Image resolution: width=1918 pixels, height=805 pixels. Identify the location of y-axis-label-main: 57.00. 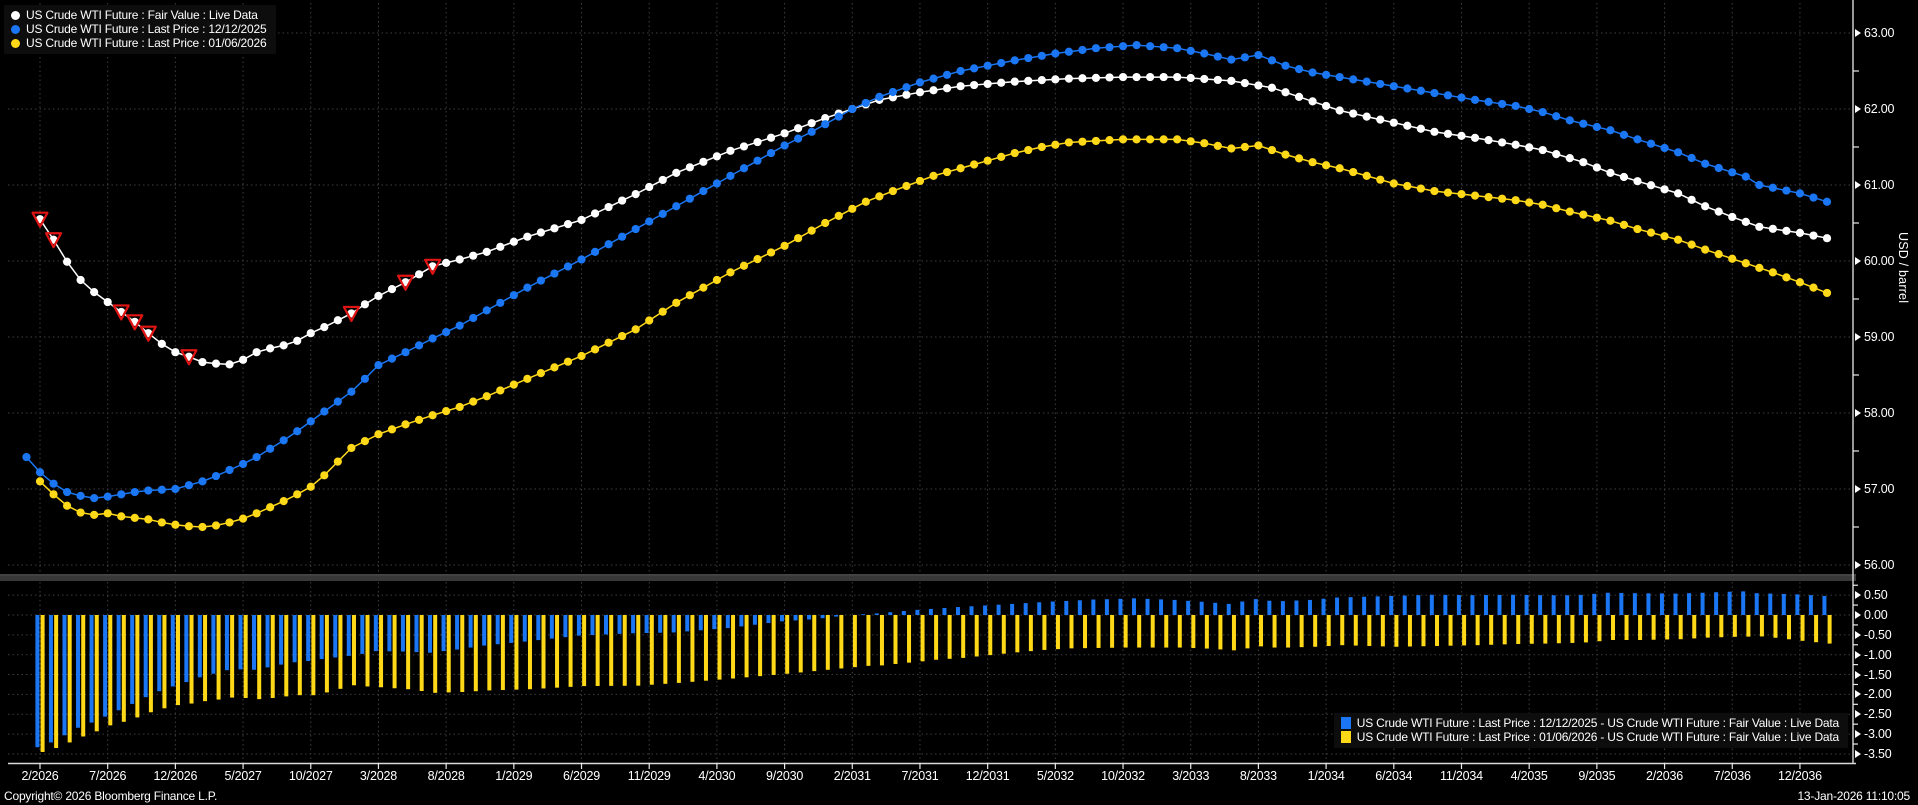
(1874, 489).